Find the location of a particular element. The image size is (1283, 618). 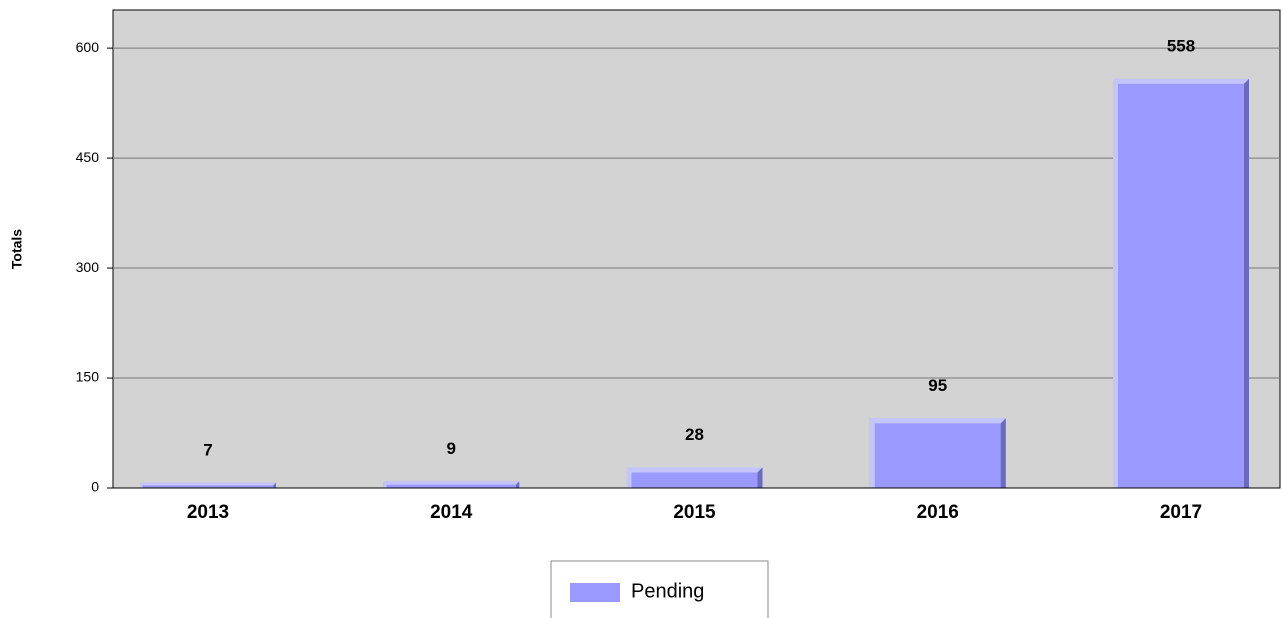

y-tick-label: 600 is located at coordinates (88, 47).